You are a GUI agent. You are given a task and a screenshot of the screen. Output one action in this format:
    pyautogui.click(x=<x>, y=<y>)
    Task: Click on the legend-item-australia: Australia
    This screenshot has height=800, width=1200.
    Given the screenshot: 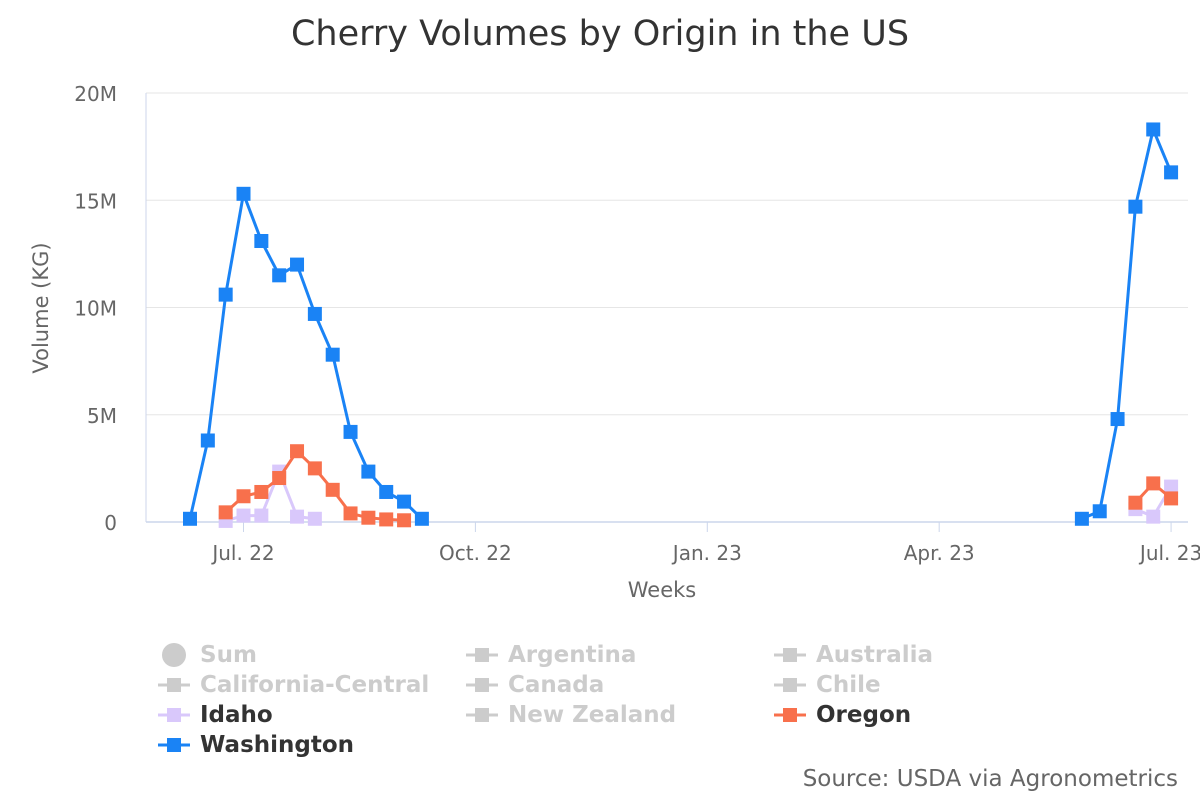 What is the action you would take?
    pyautogui.click(x=853, y=655)
    